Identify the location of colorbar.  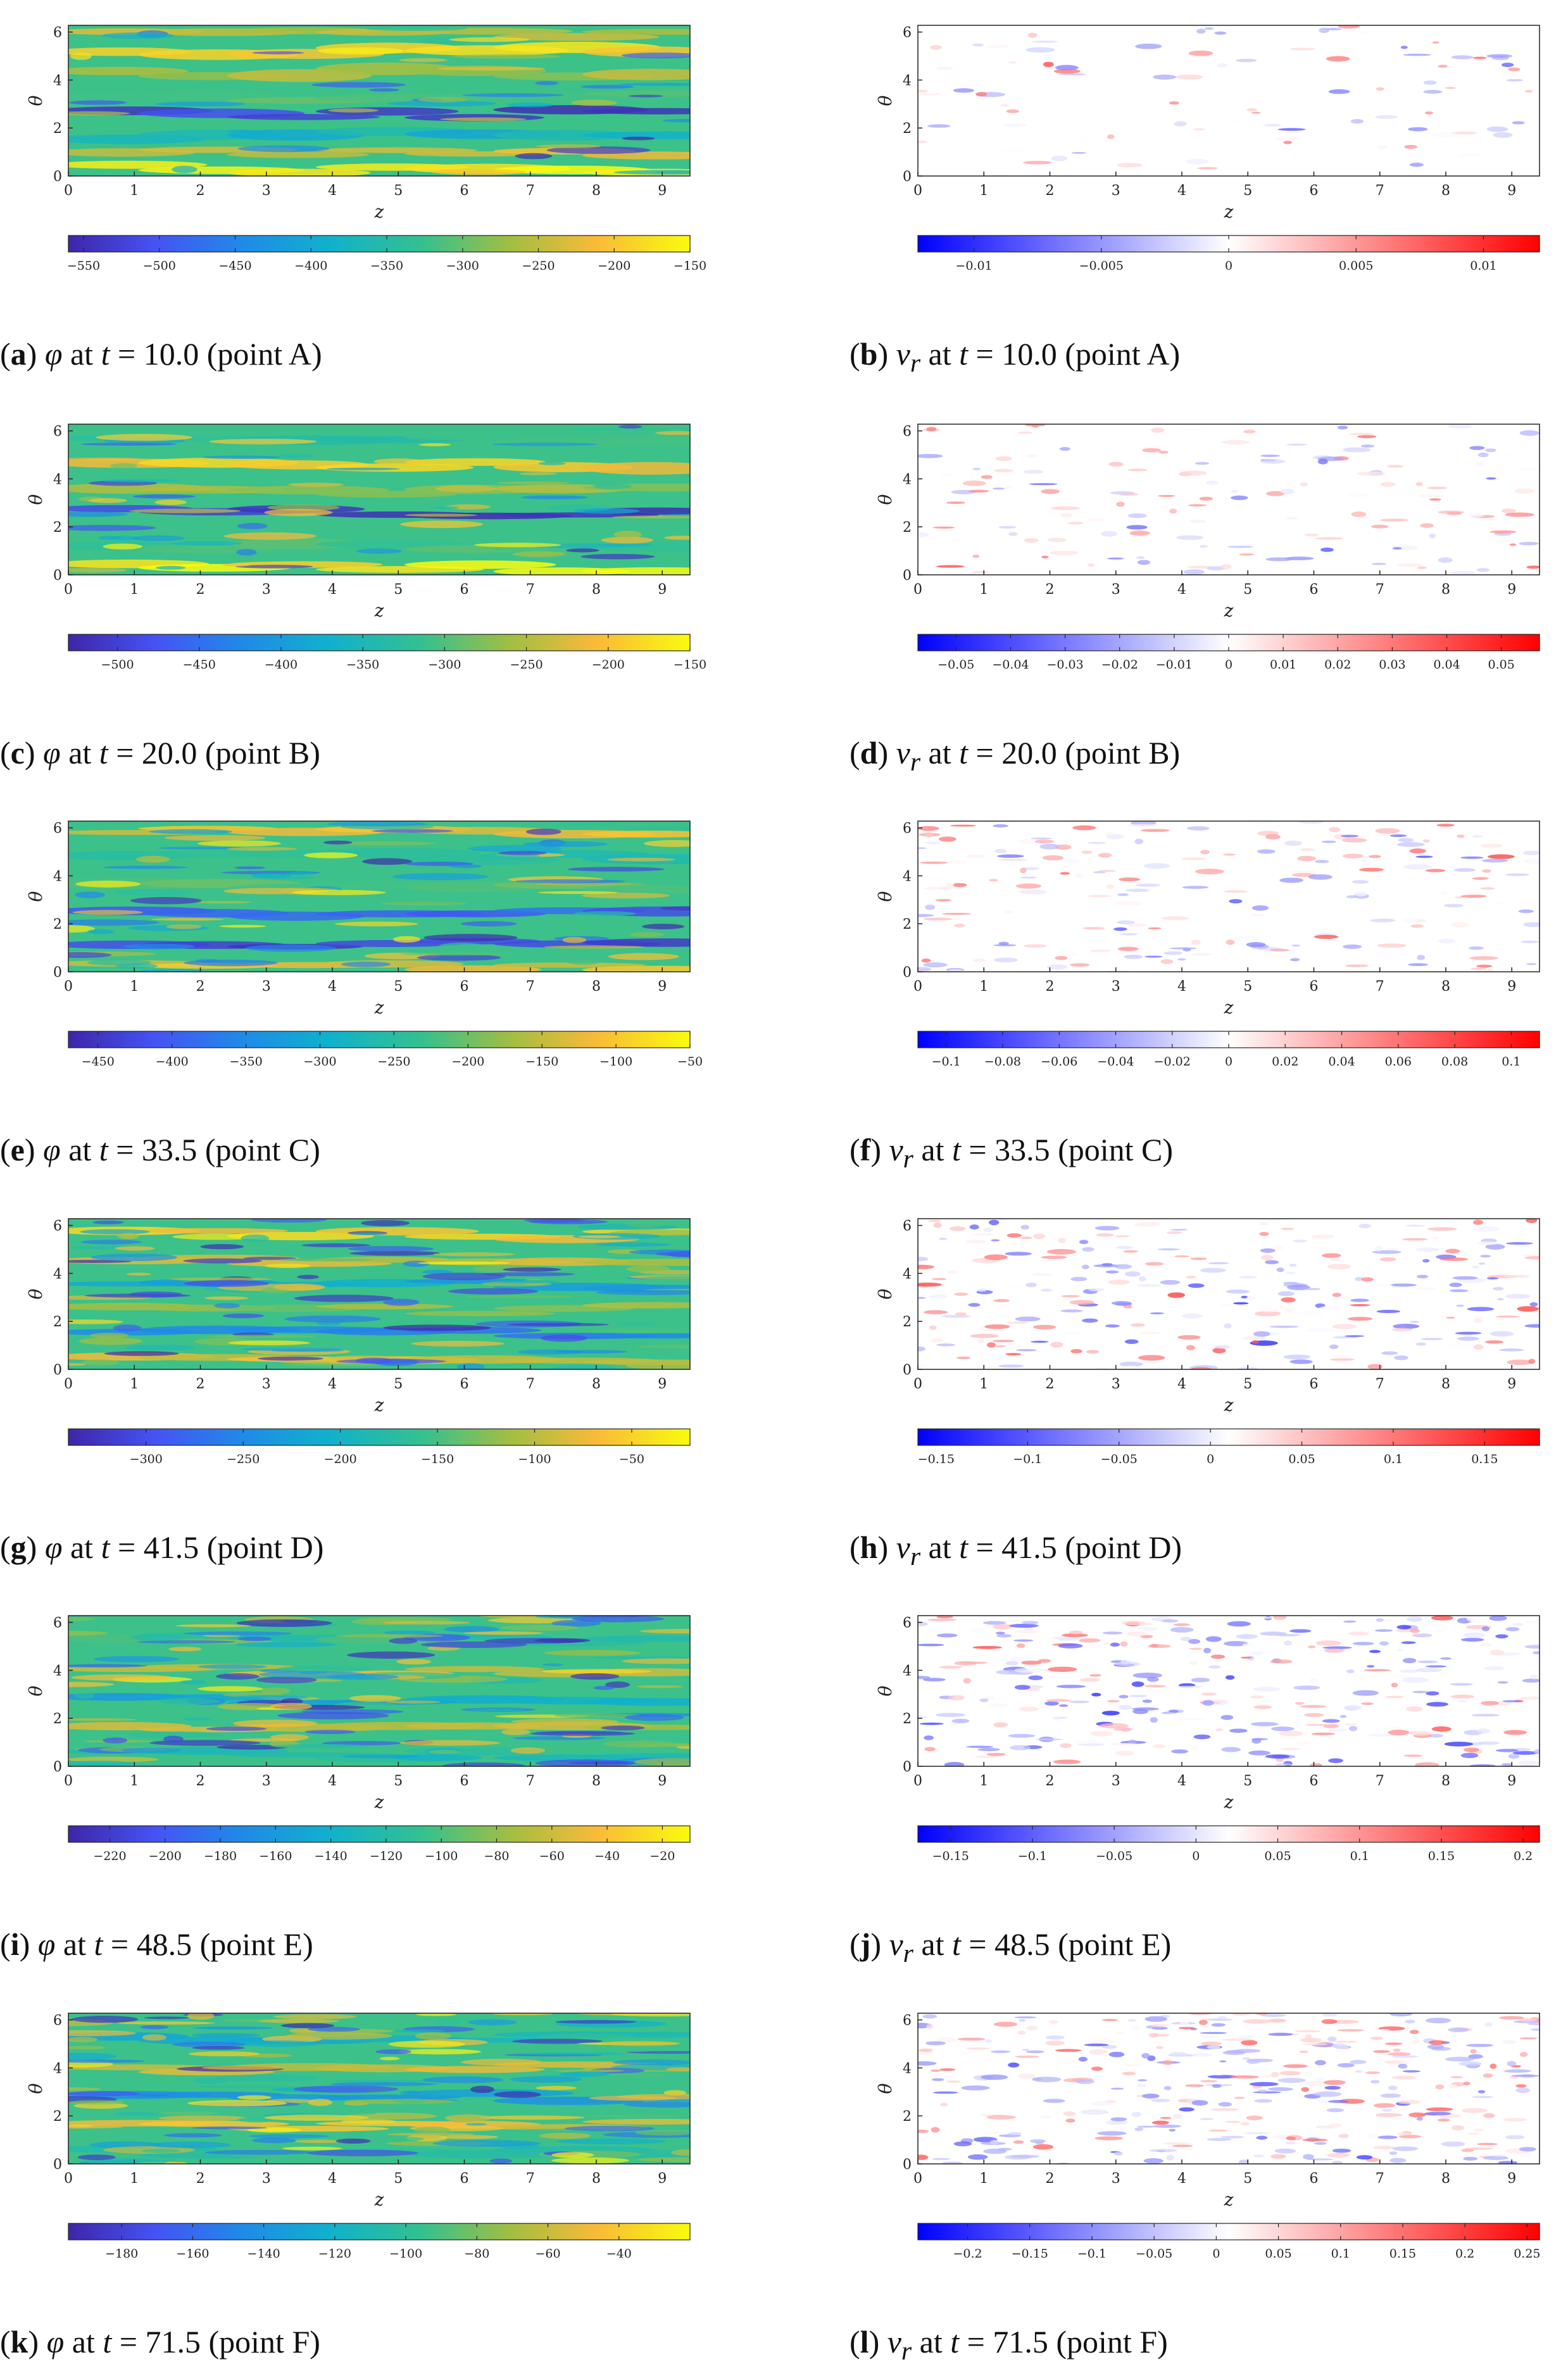
(1228, 1834).